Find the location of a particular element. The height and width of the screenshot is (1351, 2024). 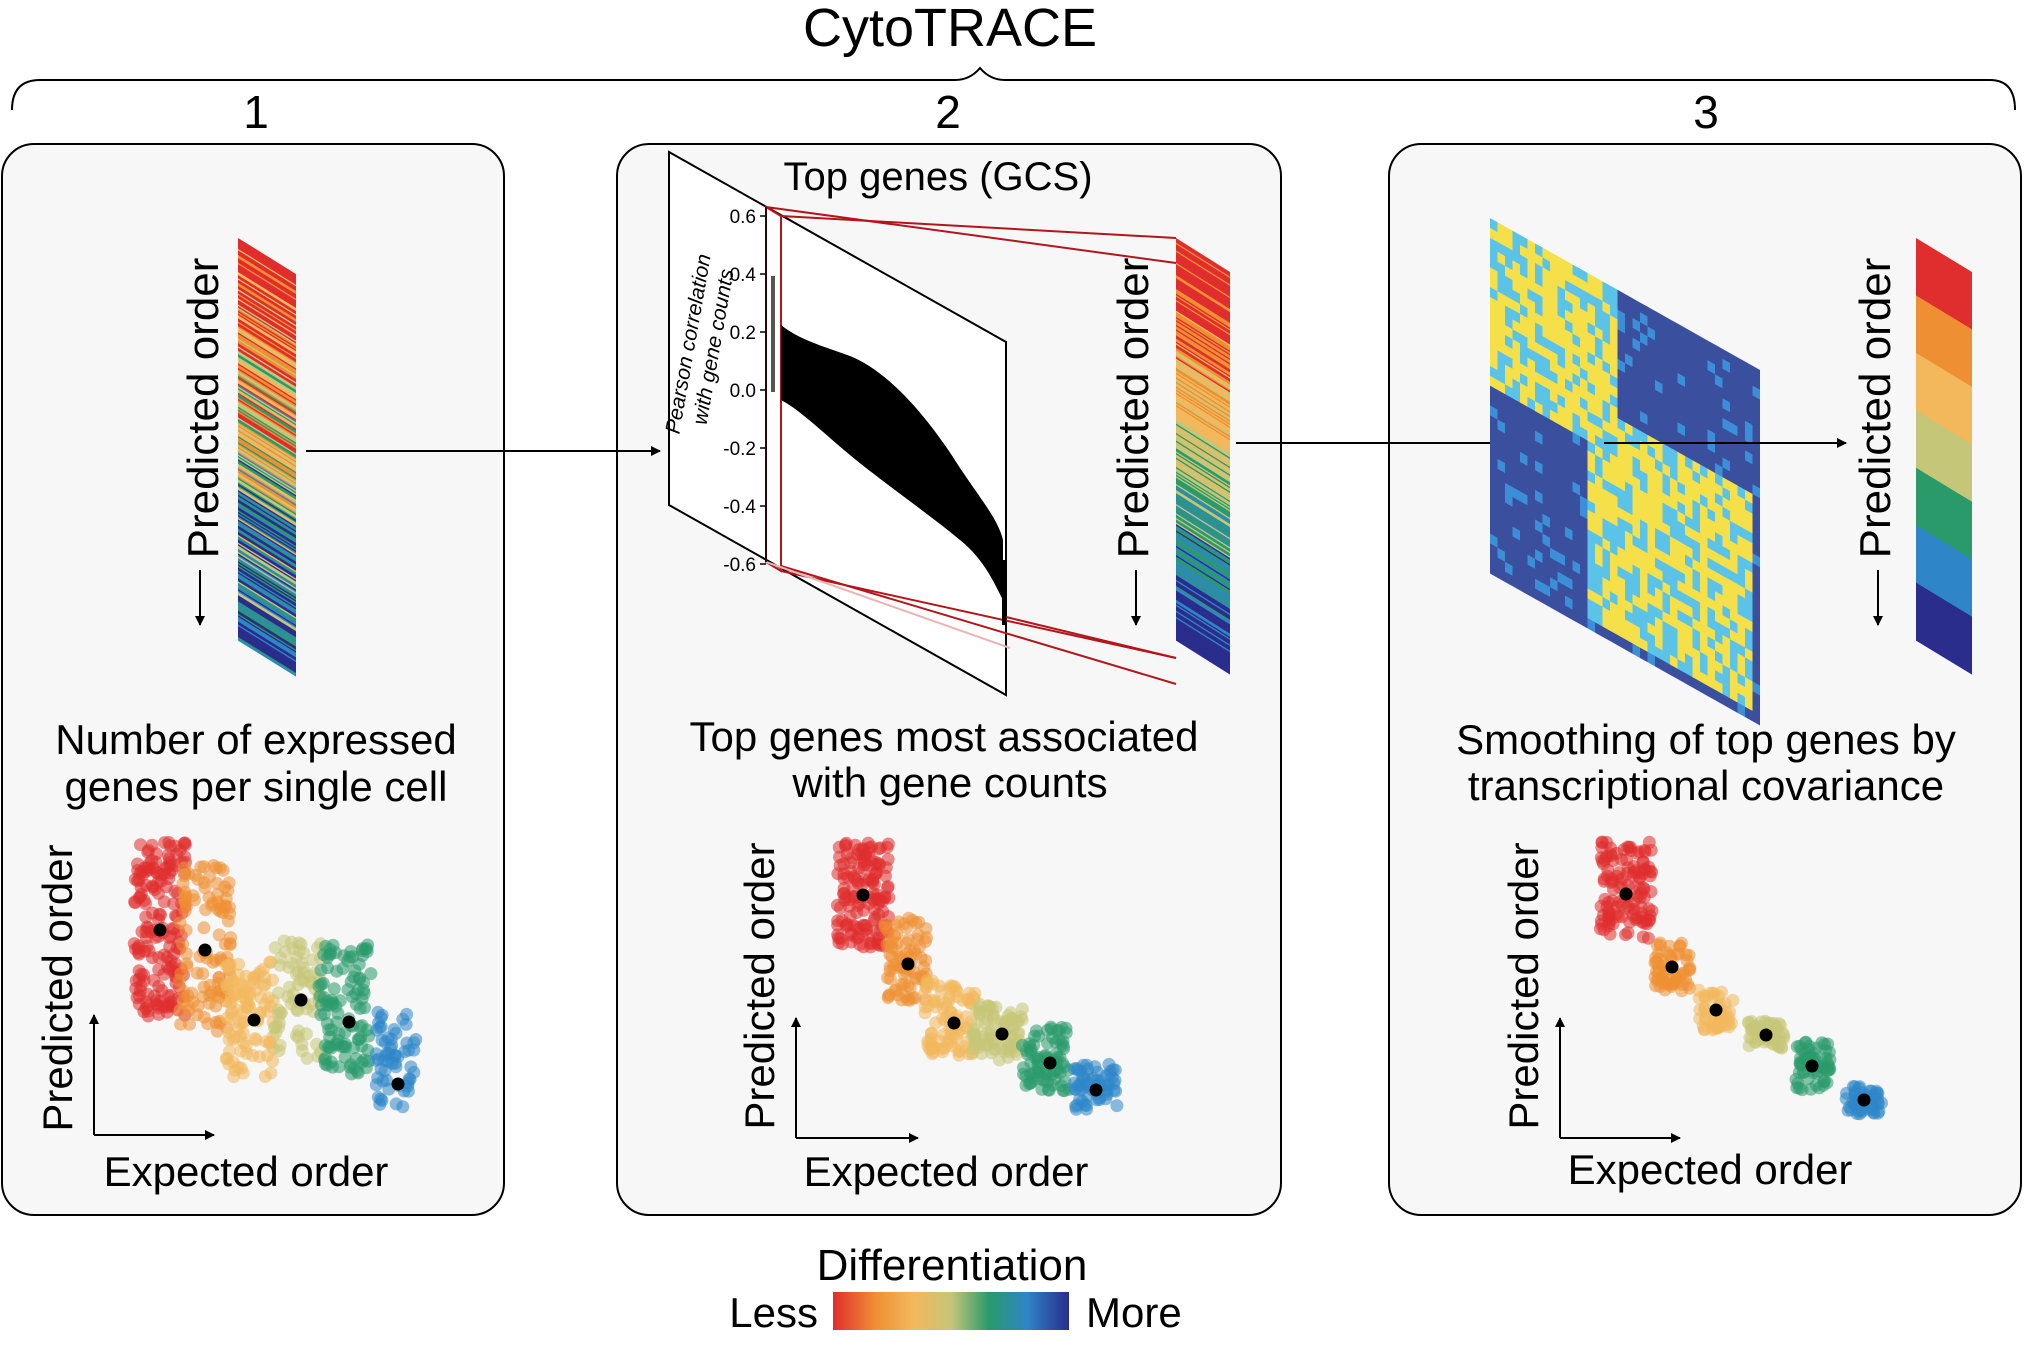

predicted-order-label-3: Predicted order is located at coordinates (1875, 442).